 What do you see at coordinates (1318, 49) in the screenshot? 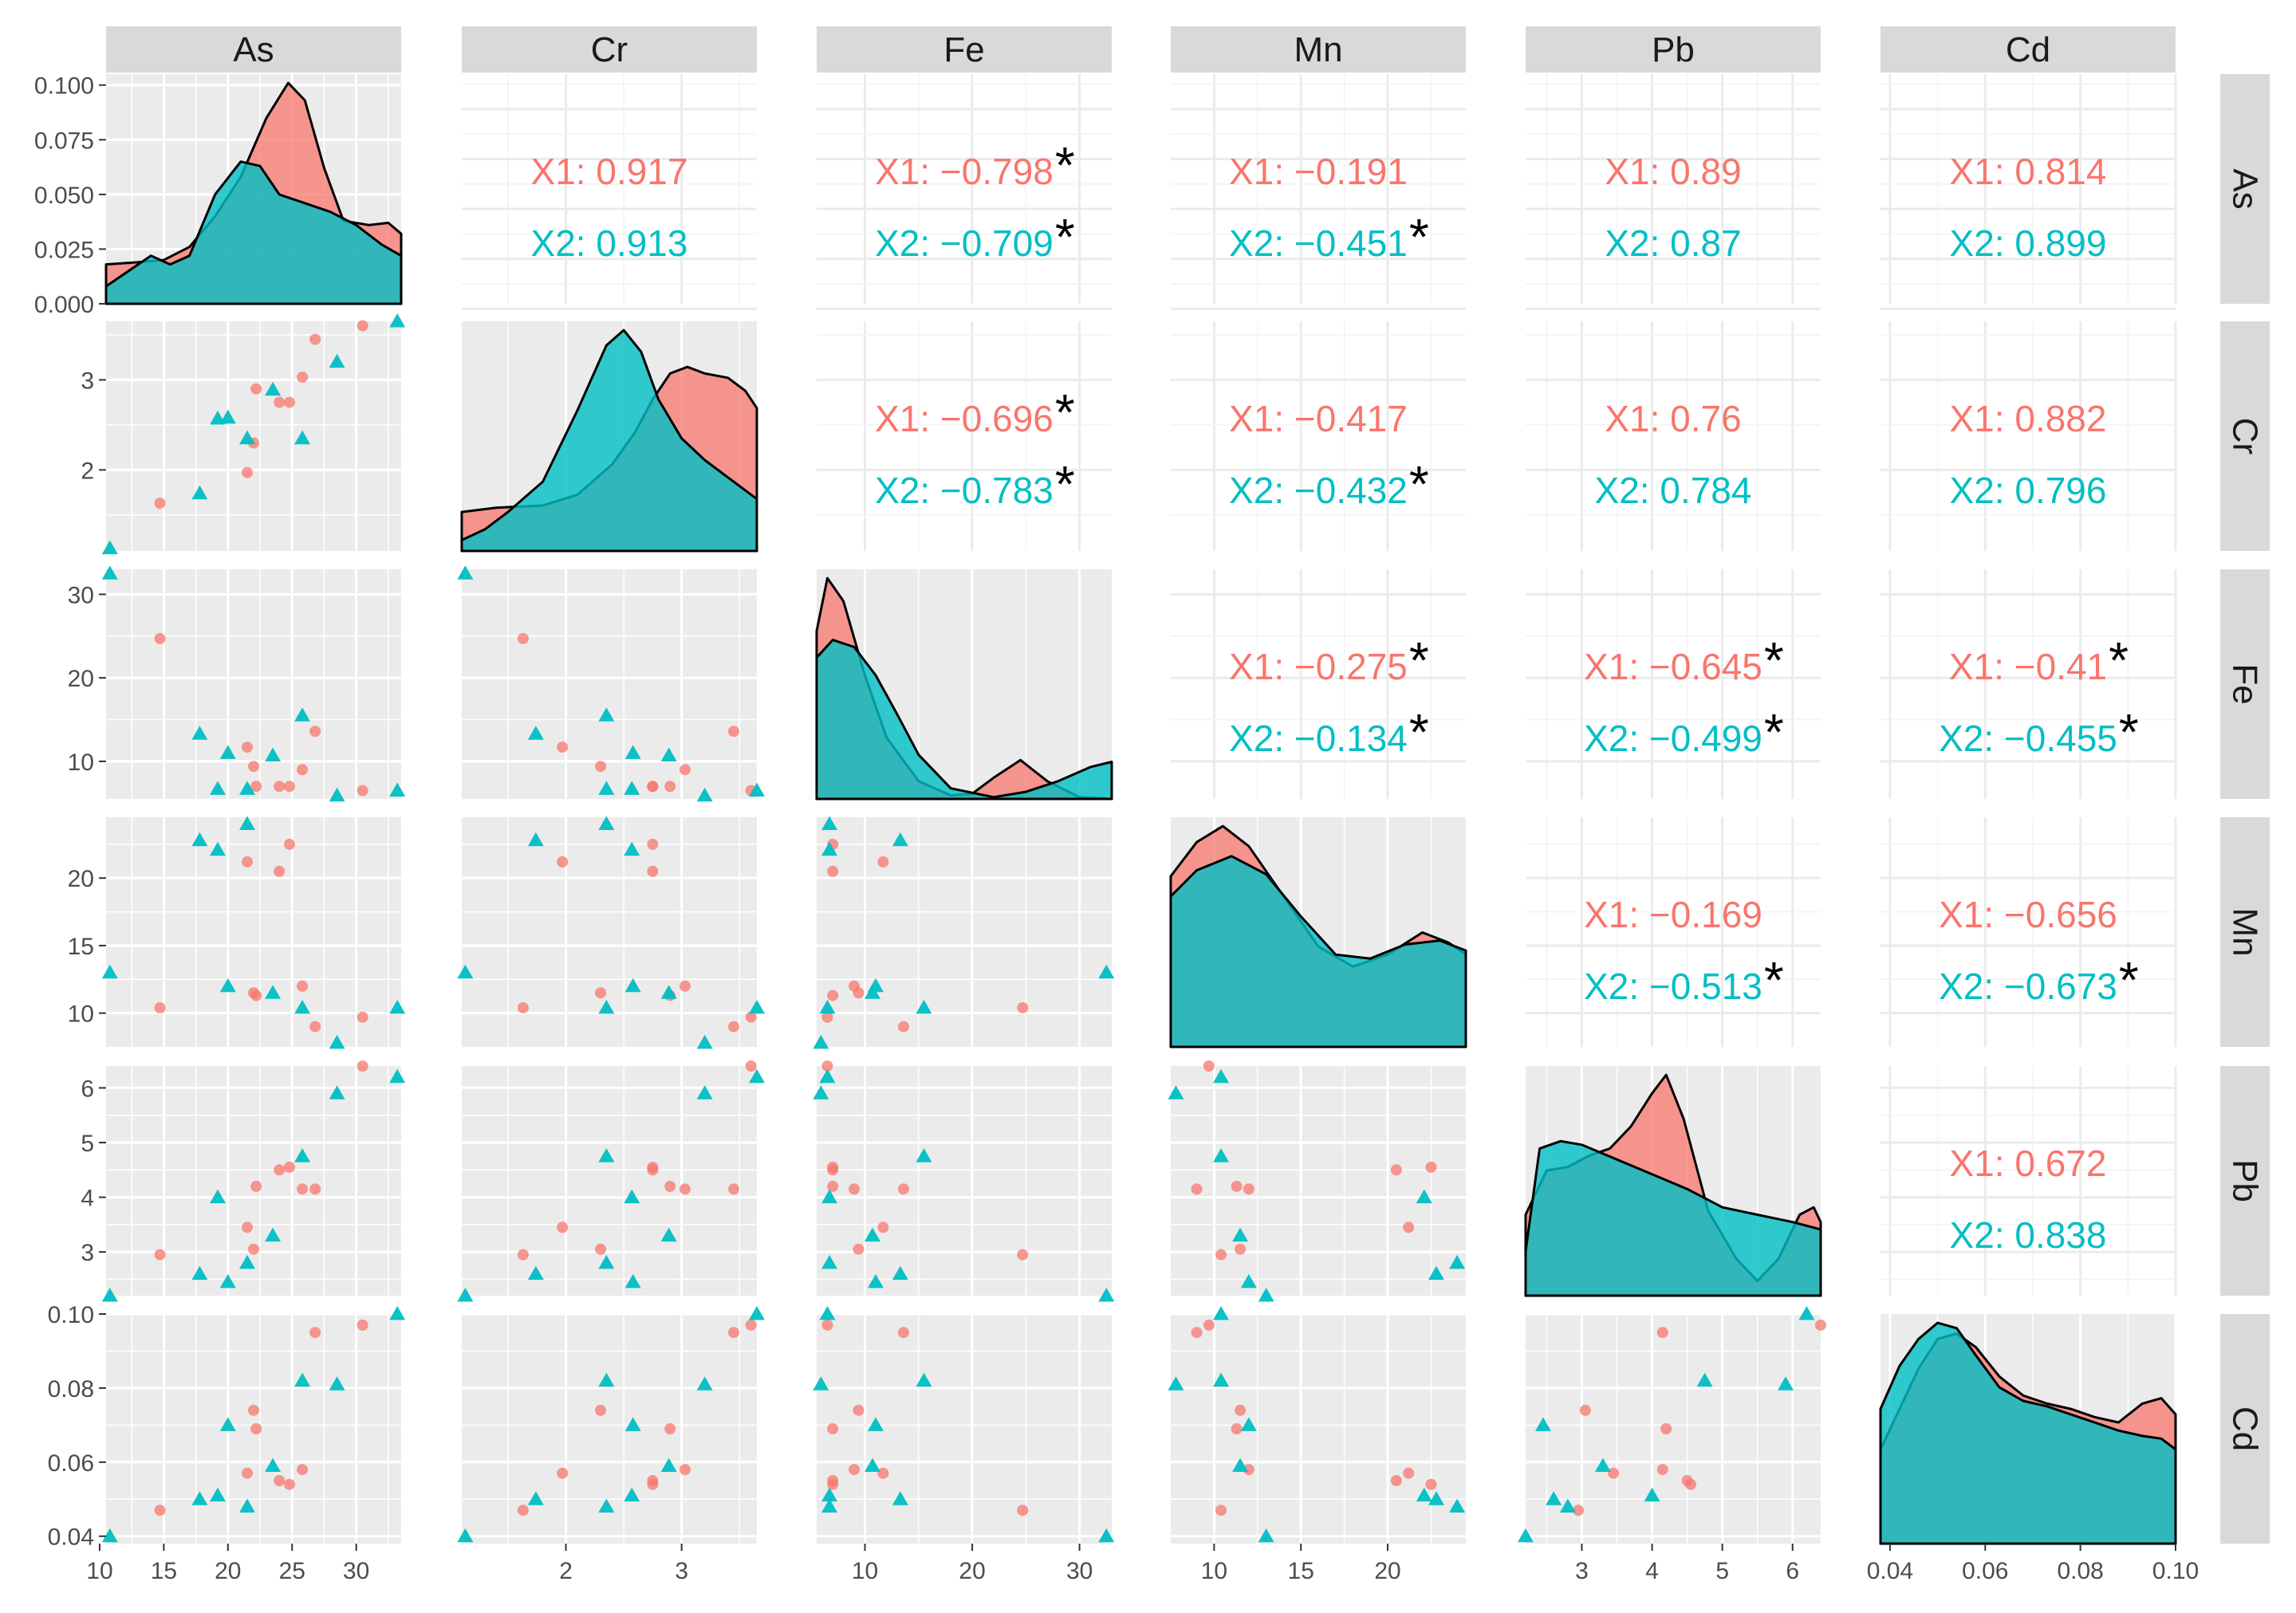
I see `strip-top-Mn` at bounding box center [1318, 49].